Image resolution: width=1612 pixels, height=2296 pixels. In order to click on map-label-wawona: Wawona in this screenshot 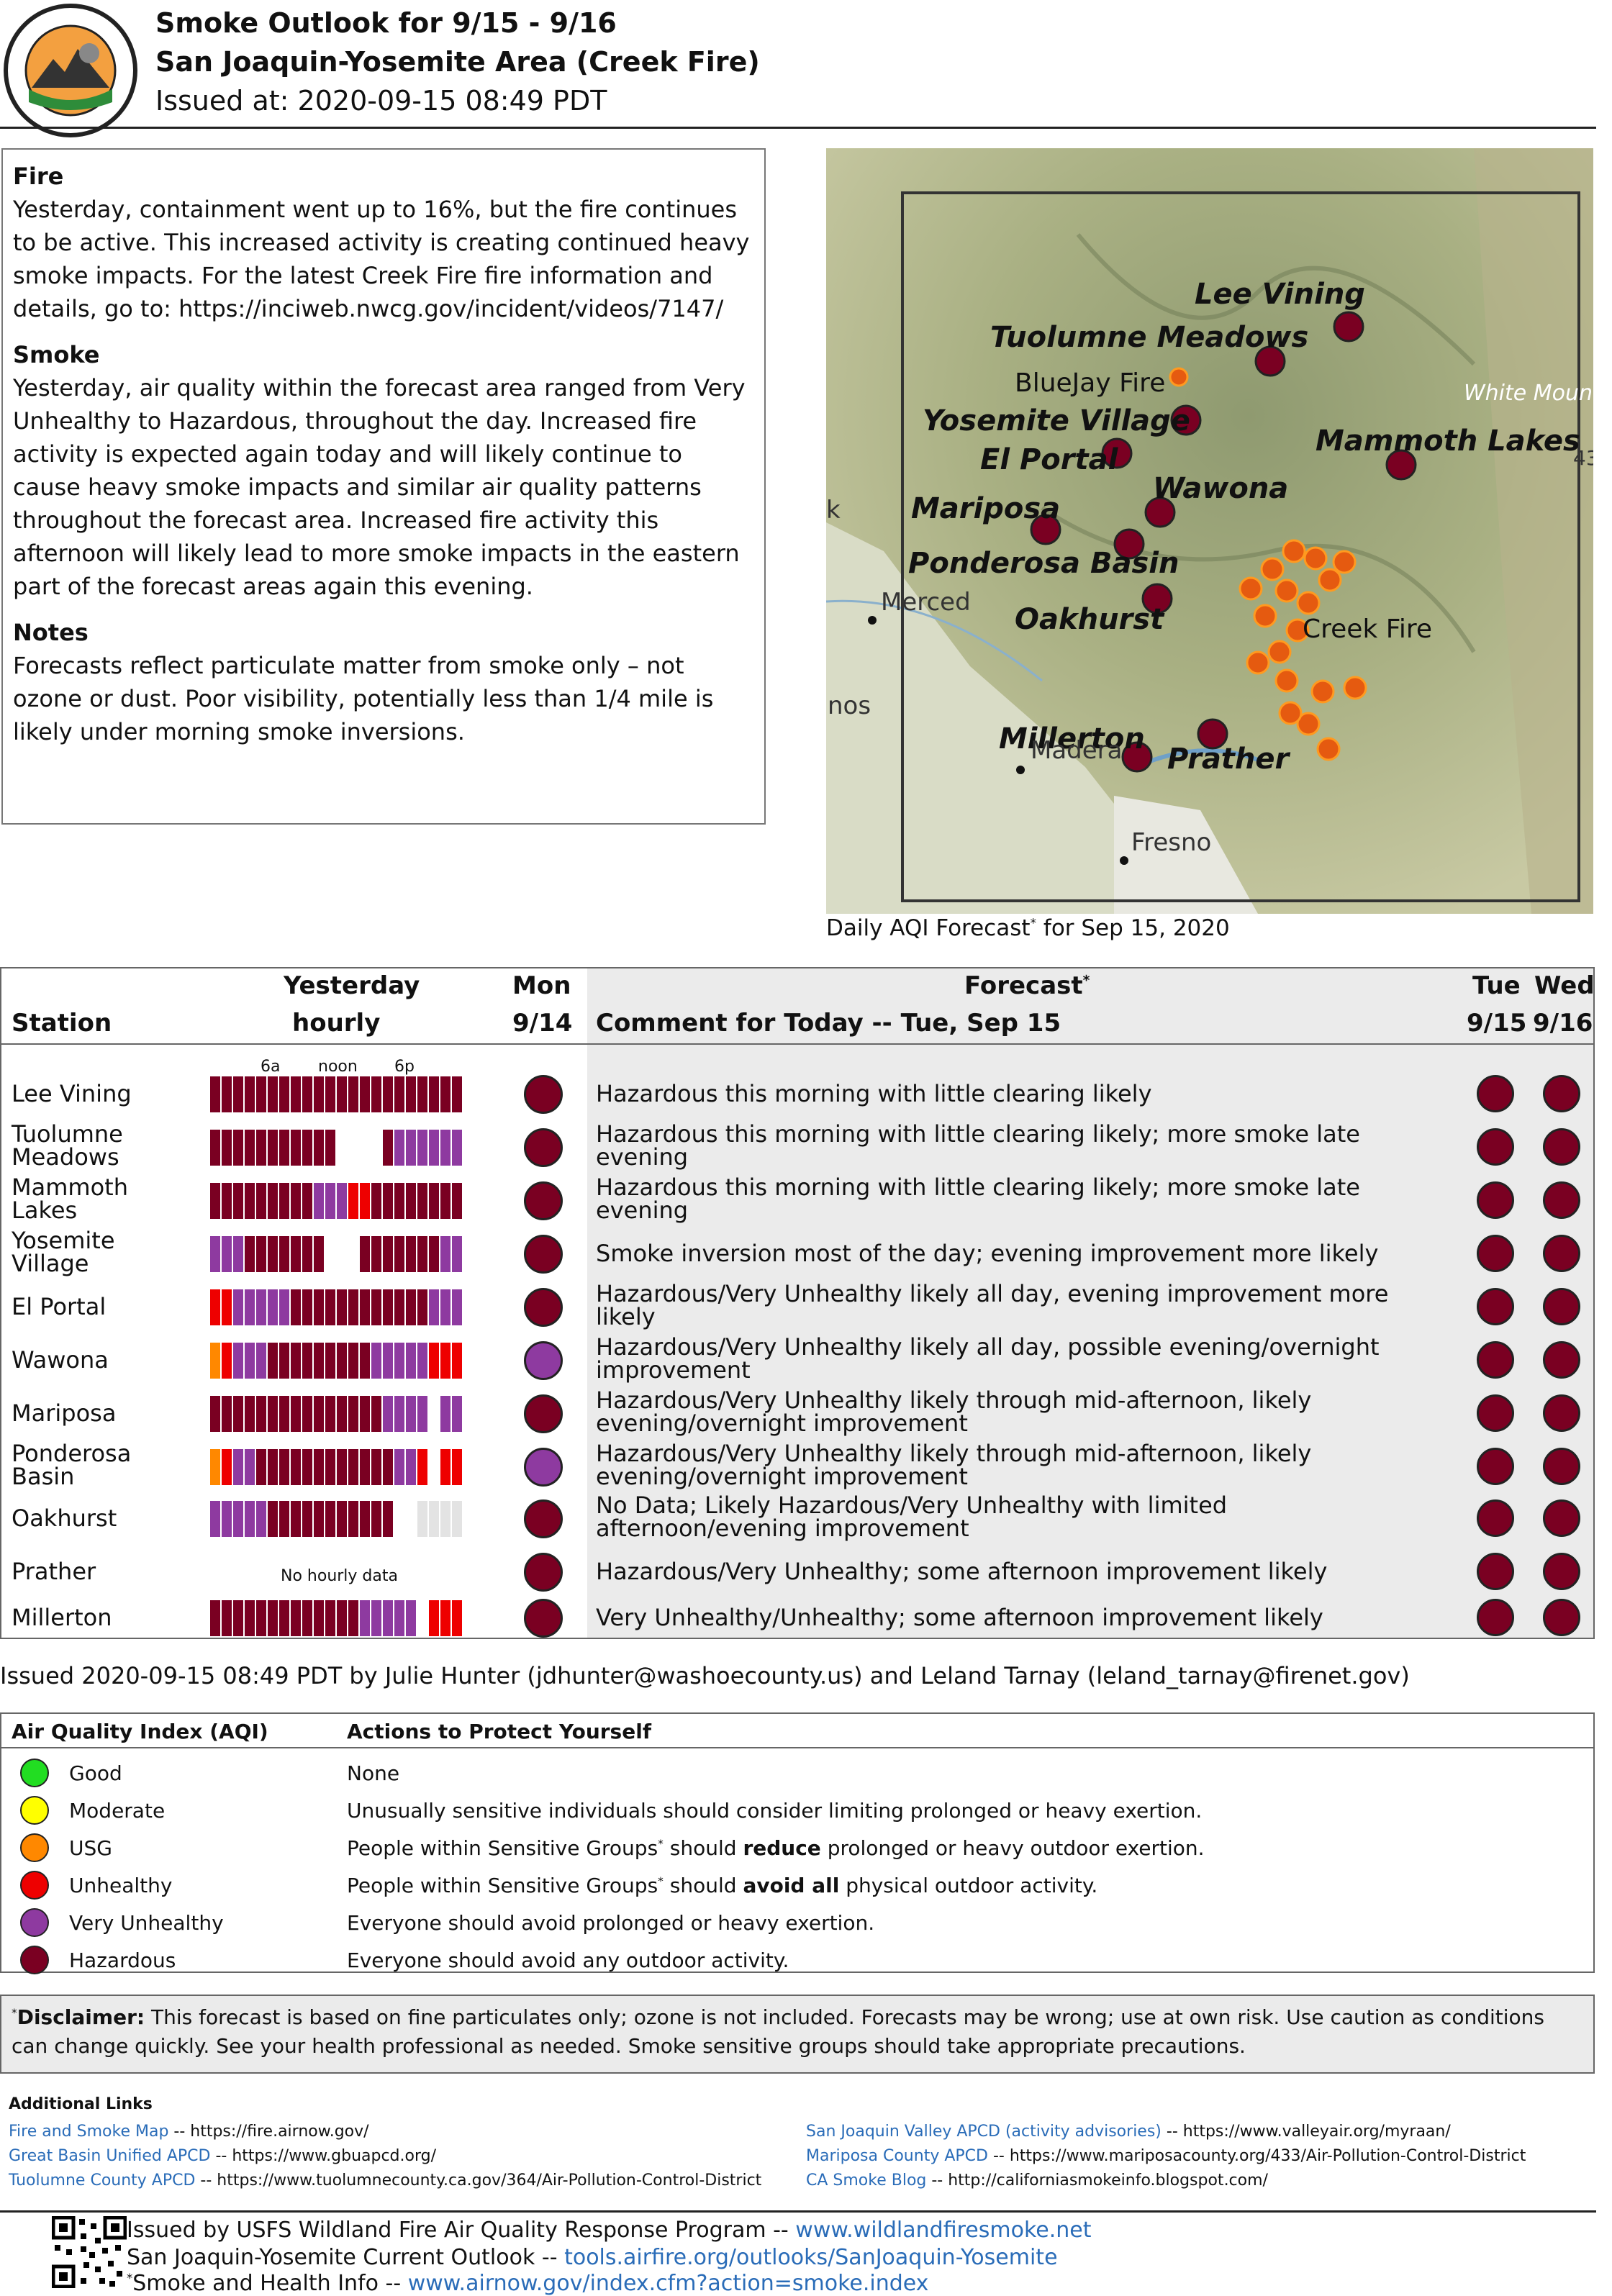, I will do `click(1220, 488)`.